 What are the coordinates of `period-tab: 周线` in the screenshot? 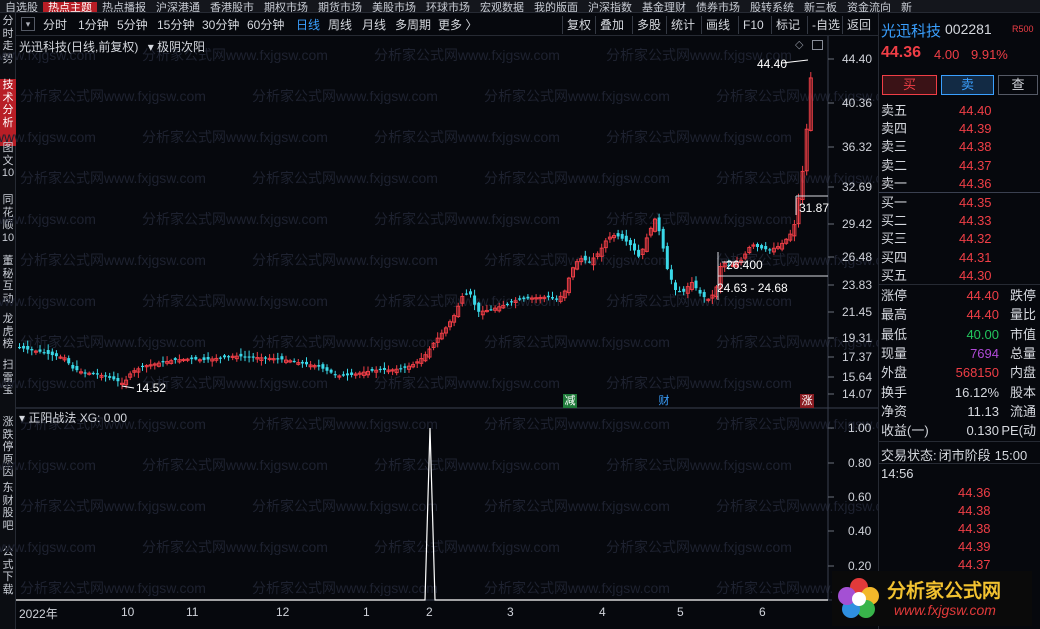 It's located at (340, 25).